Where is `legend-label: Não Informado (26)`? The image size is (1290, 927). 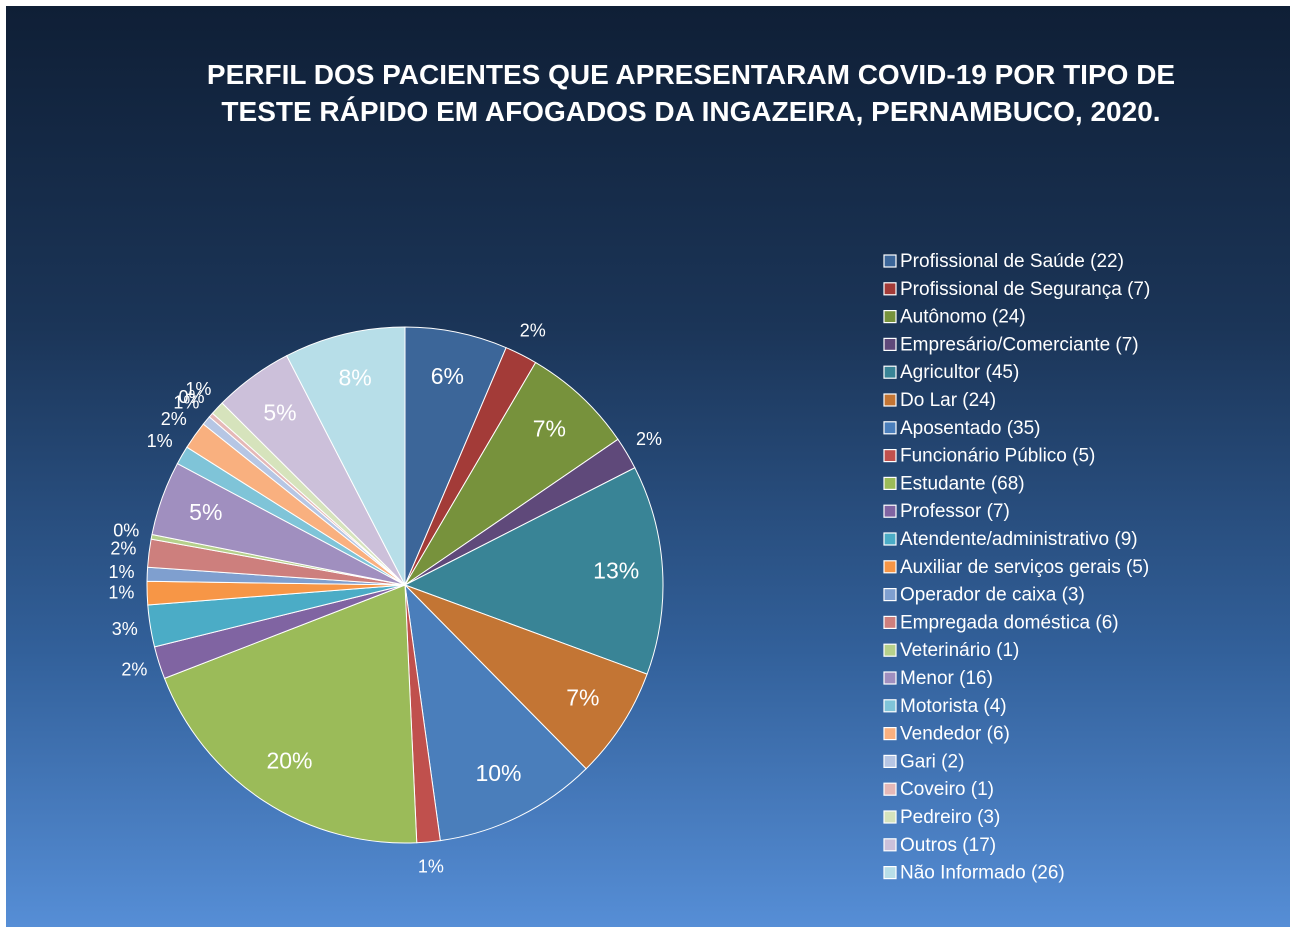
legend-label: Não Informado (26) is located at coordinates (982, 873).